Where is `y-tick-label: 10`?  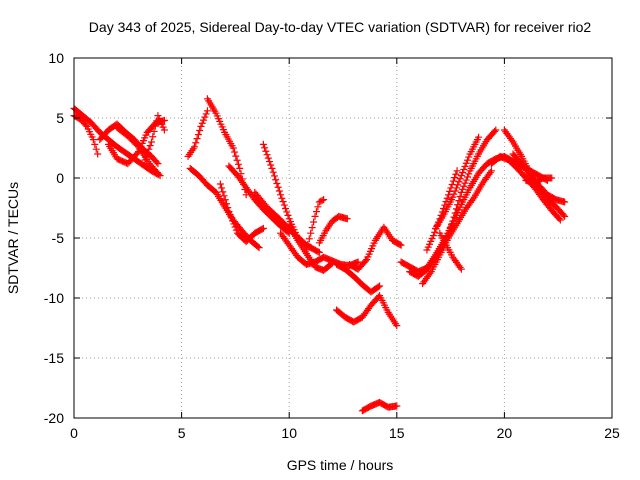 y-tick-label: 10 is located at coordinates (56, 58).